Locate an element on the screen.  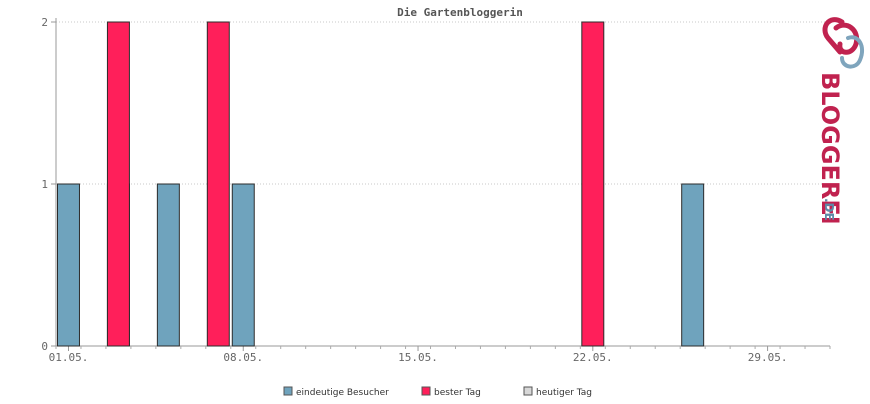
y-tick-label: 1 is located at coordinates (44, 184).